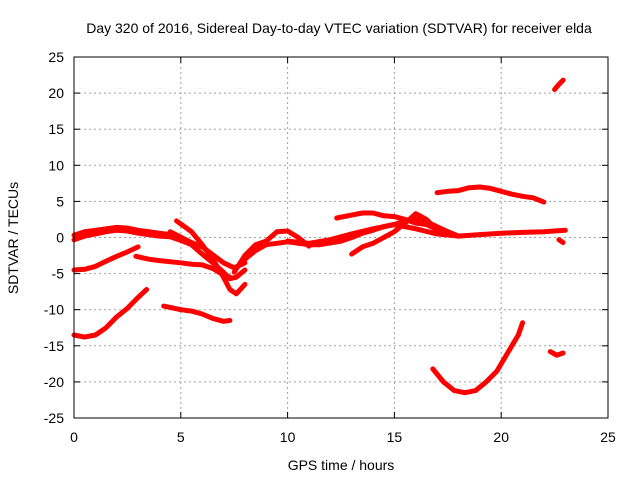 This screenshot has width=640, height=480. I want to click on x-axis-label: GPS time / hours, so click(341, 465).